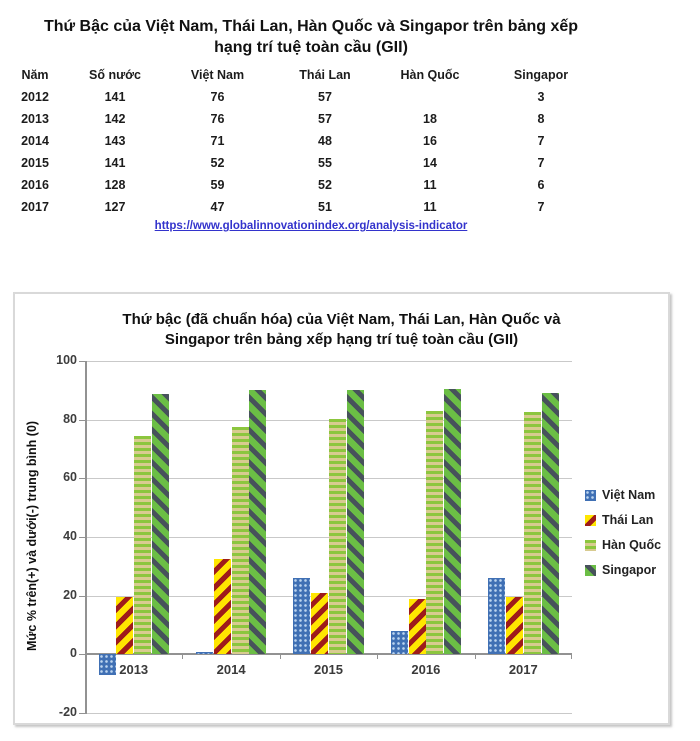 This screenshot has width=700, height=741. What do you see at coordinates (70, 418) in the screenshot?
I see `y-tick-label: 80` at bounding box center [70, 418].